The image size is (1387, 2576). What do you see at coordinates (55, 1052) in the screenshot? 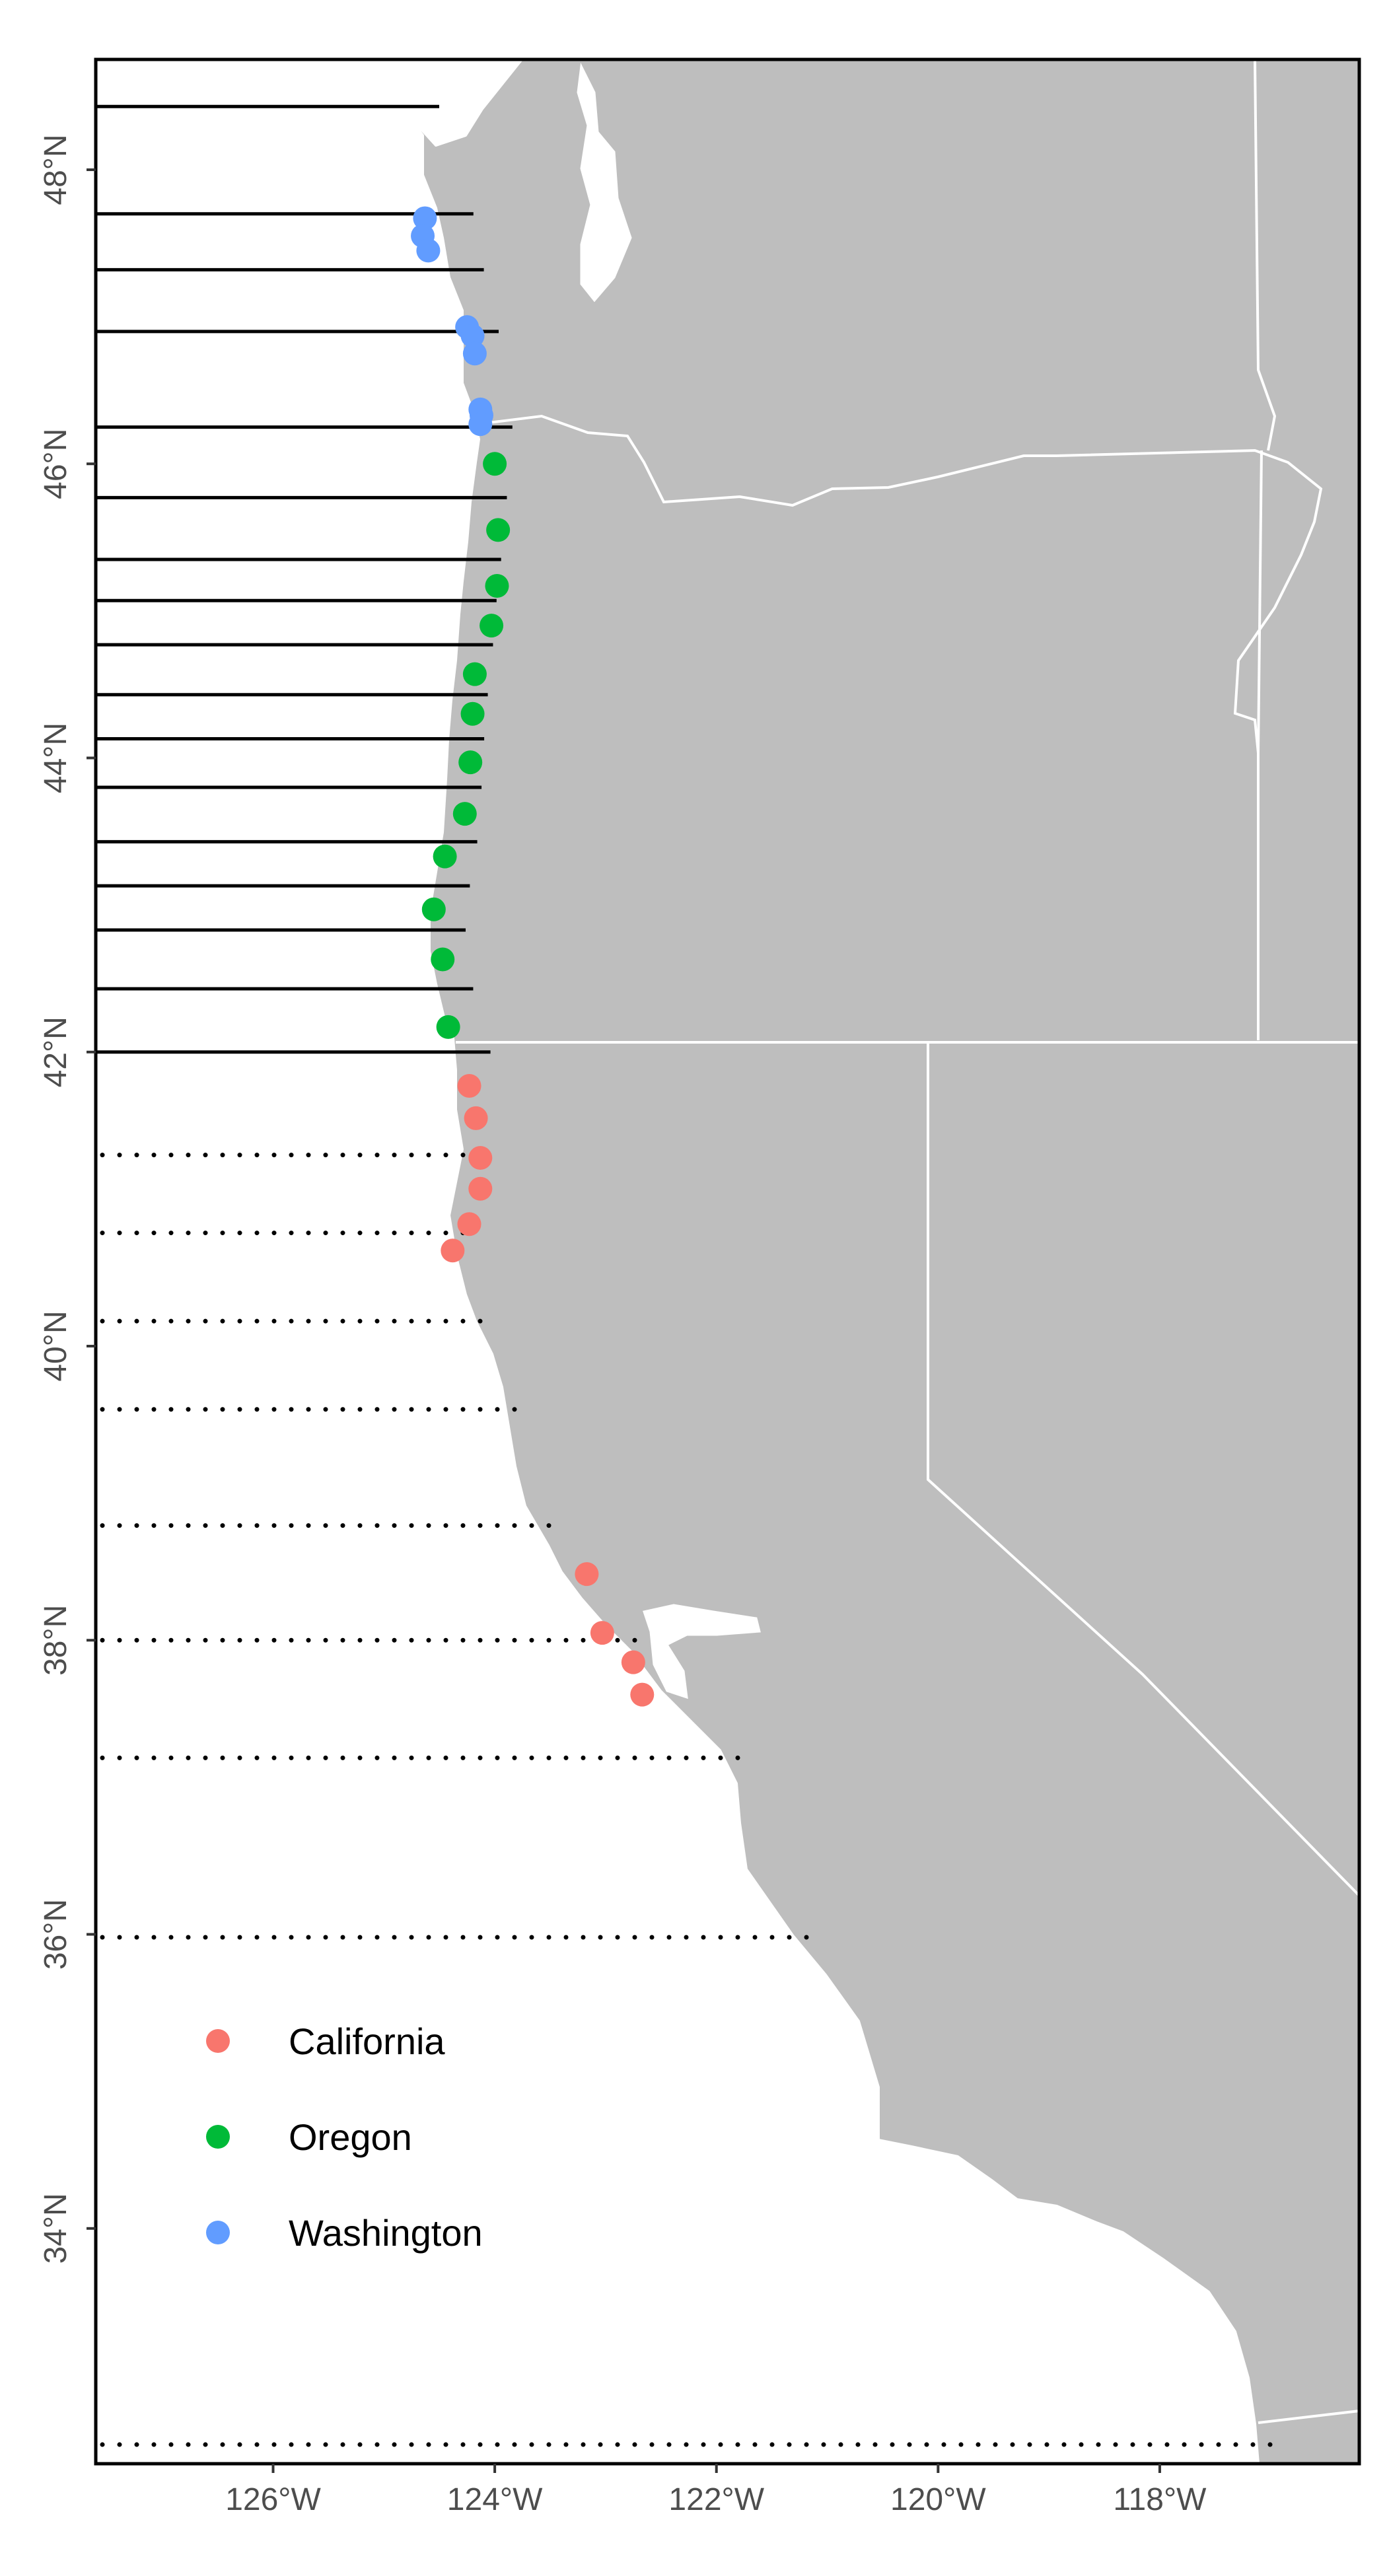
I see `y-tick-label: 42°N` at bounding box center [55, 1052].